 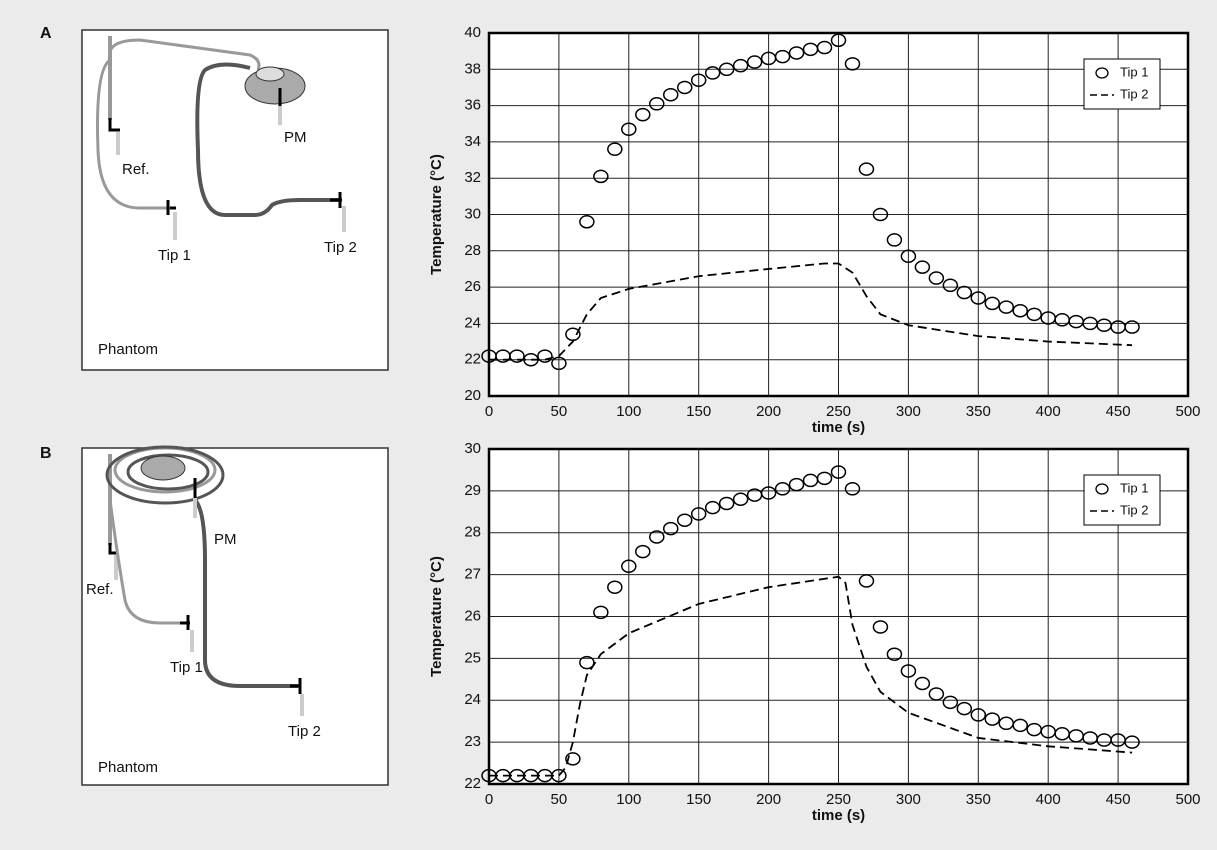 I want to click on y-tick-label: 28, so click(x=472, y=532).